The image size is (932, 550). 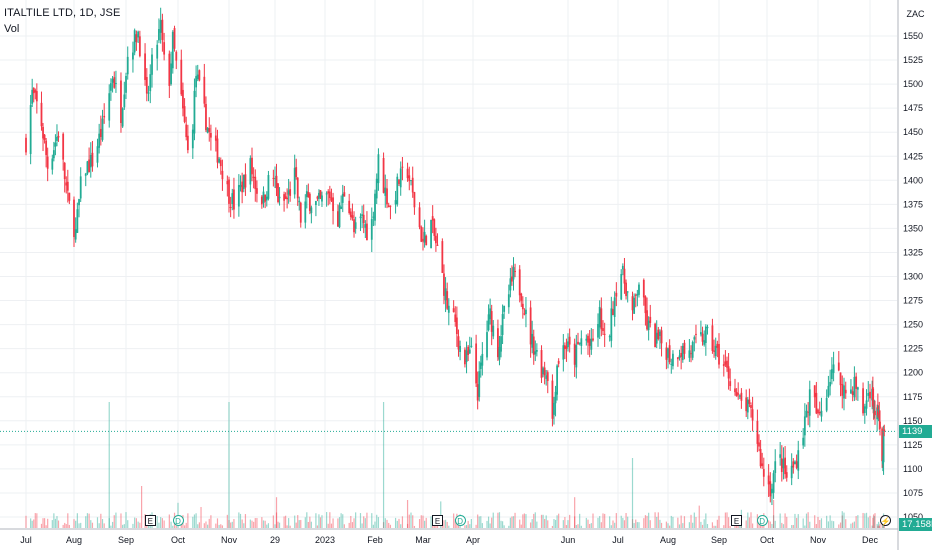 What do you see at coordinates (229, 540) in the screenshot?
I see `x-tick-label: Nov` at bounding box center [229, 540].